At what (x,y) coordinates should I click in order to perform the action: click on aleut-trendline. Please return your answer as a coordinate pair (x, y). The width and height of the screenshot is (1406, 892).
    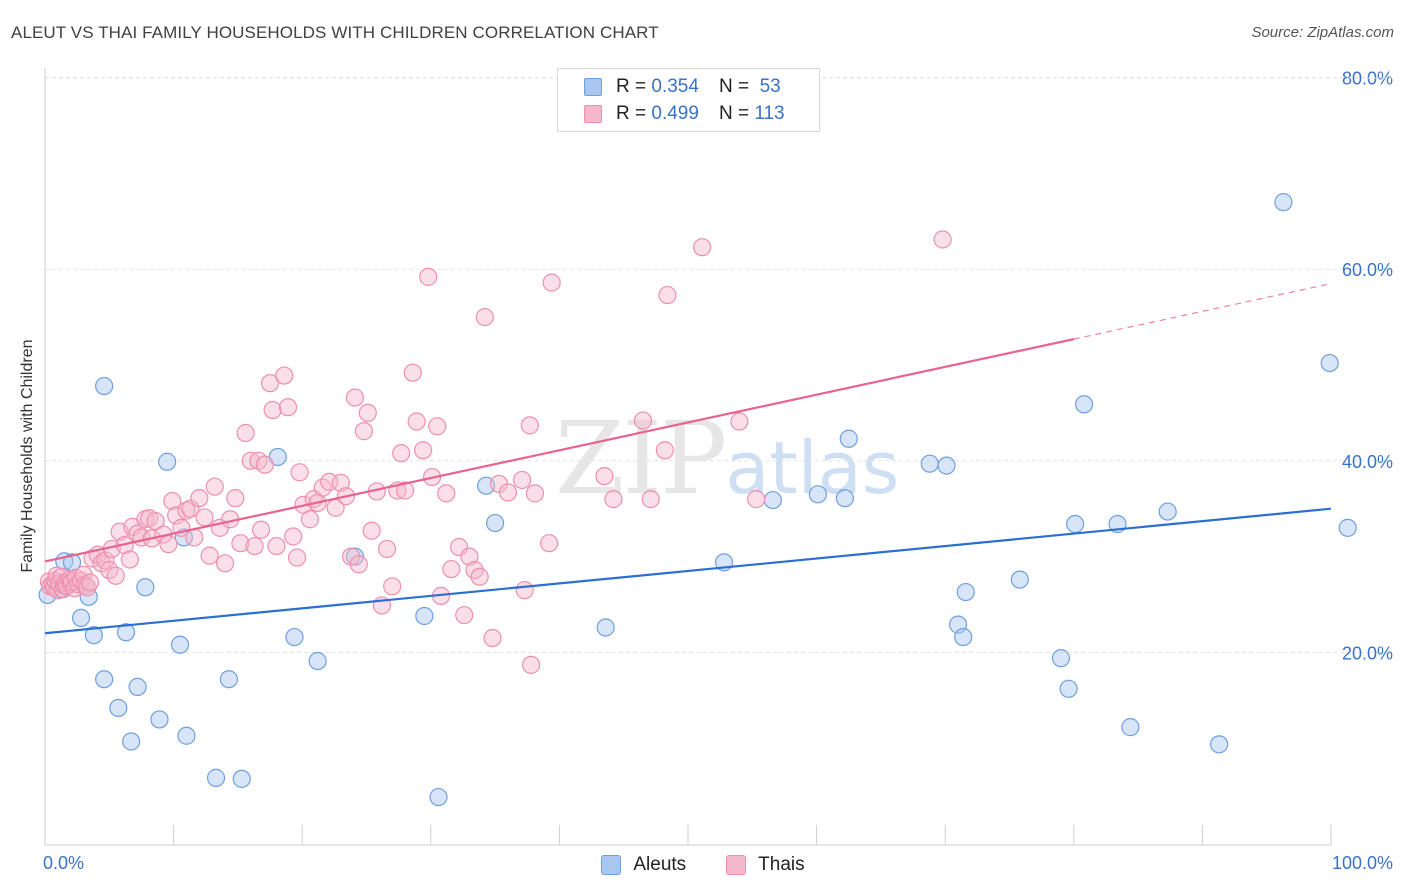
    Looking at the image, I should click on (688, 571).